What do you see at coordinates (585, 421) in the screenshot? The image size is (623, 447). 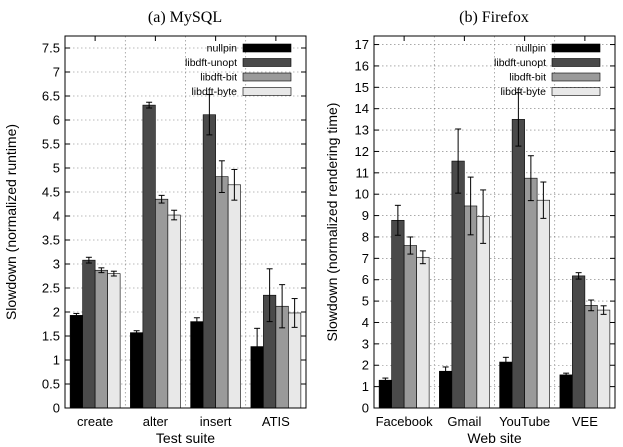 I see `firefox-category-label: VEE` at bounding box center [585, 421].